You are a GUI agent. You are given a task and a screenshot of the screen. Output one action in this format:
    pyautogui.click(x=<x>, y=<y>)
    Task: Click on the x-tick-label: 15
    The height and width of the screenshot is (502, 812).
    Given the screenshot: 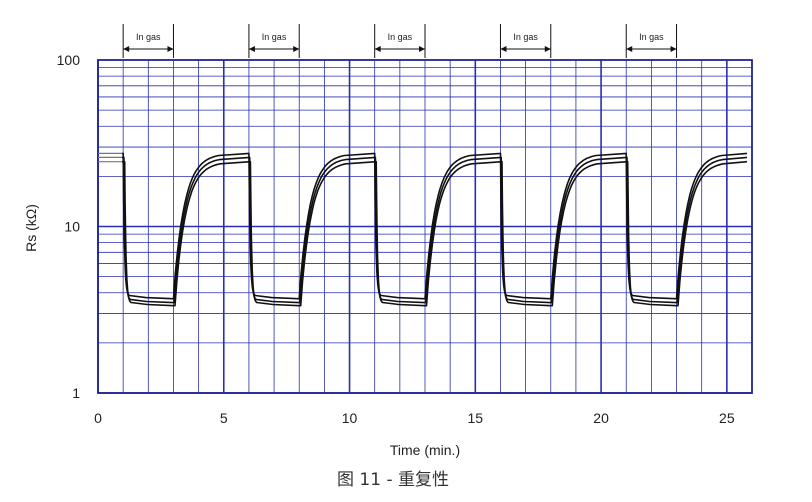 What is the action you would take?
    pyautogui.click(x=476, y=418)
    